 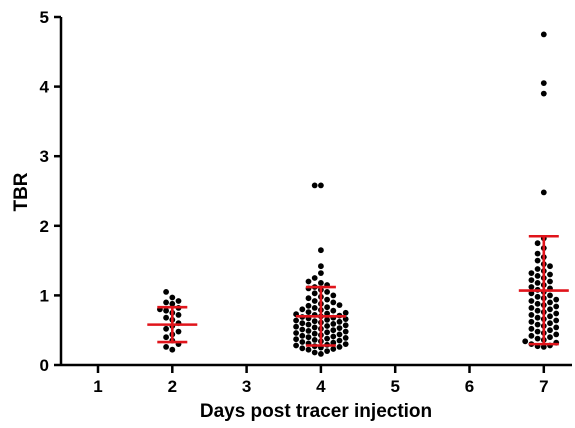 I want to click on x-axis-title: Days post tracer injection, so click(x=316, y=411).